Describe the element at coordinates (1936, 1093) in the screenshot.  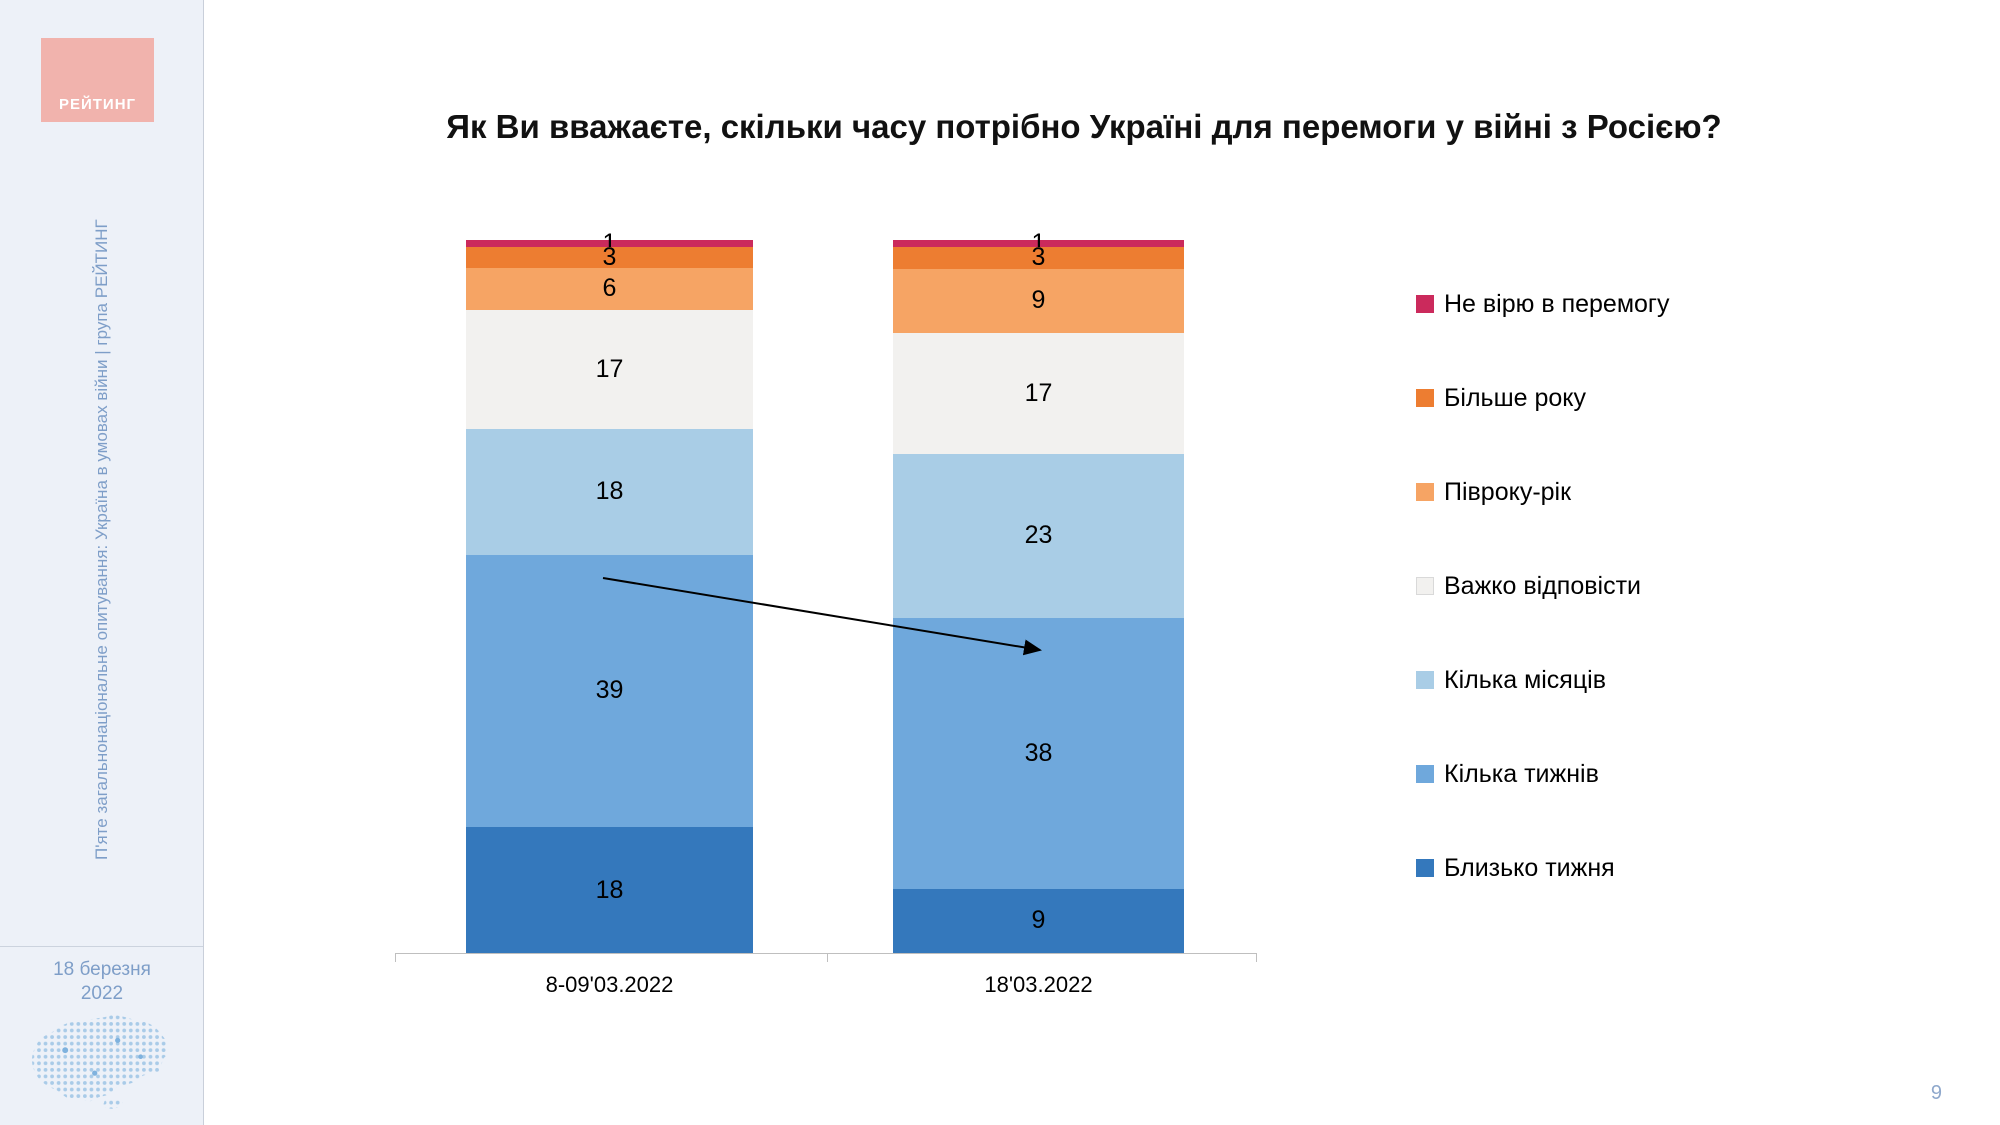
I see `page-number: 9` at that location.